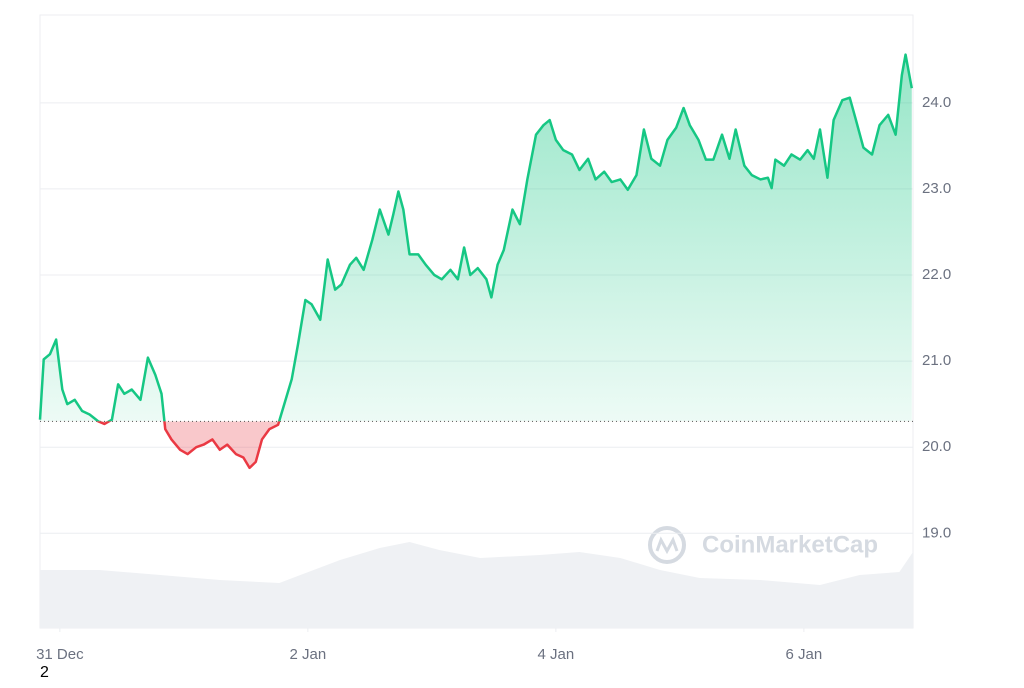 The image size is (1024, 688). Describe the element at coordinates (476, 444) in the screenshot. I see `area-down` at that location.